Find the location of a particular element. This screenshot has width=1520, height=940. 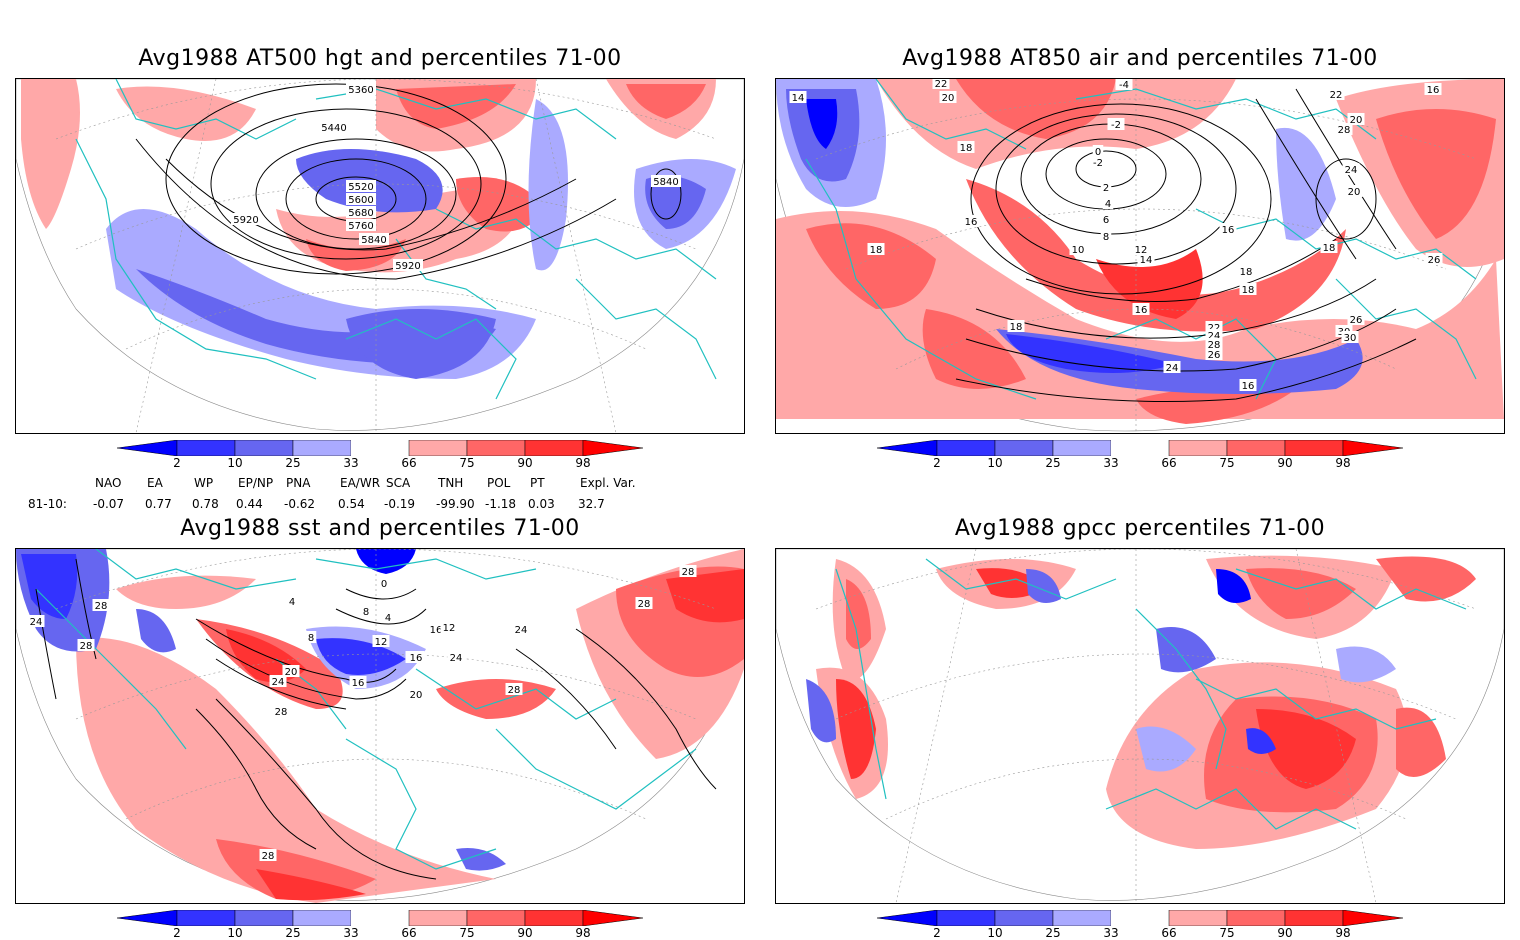

svg-text: 14 is located at coordinates (798, 98).